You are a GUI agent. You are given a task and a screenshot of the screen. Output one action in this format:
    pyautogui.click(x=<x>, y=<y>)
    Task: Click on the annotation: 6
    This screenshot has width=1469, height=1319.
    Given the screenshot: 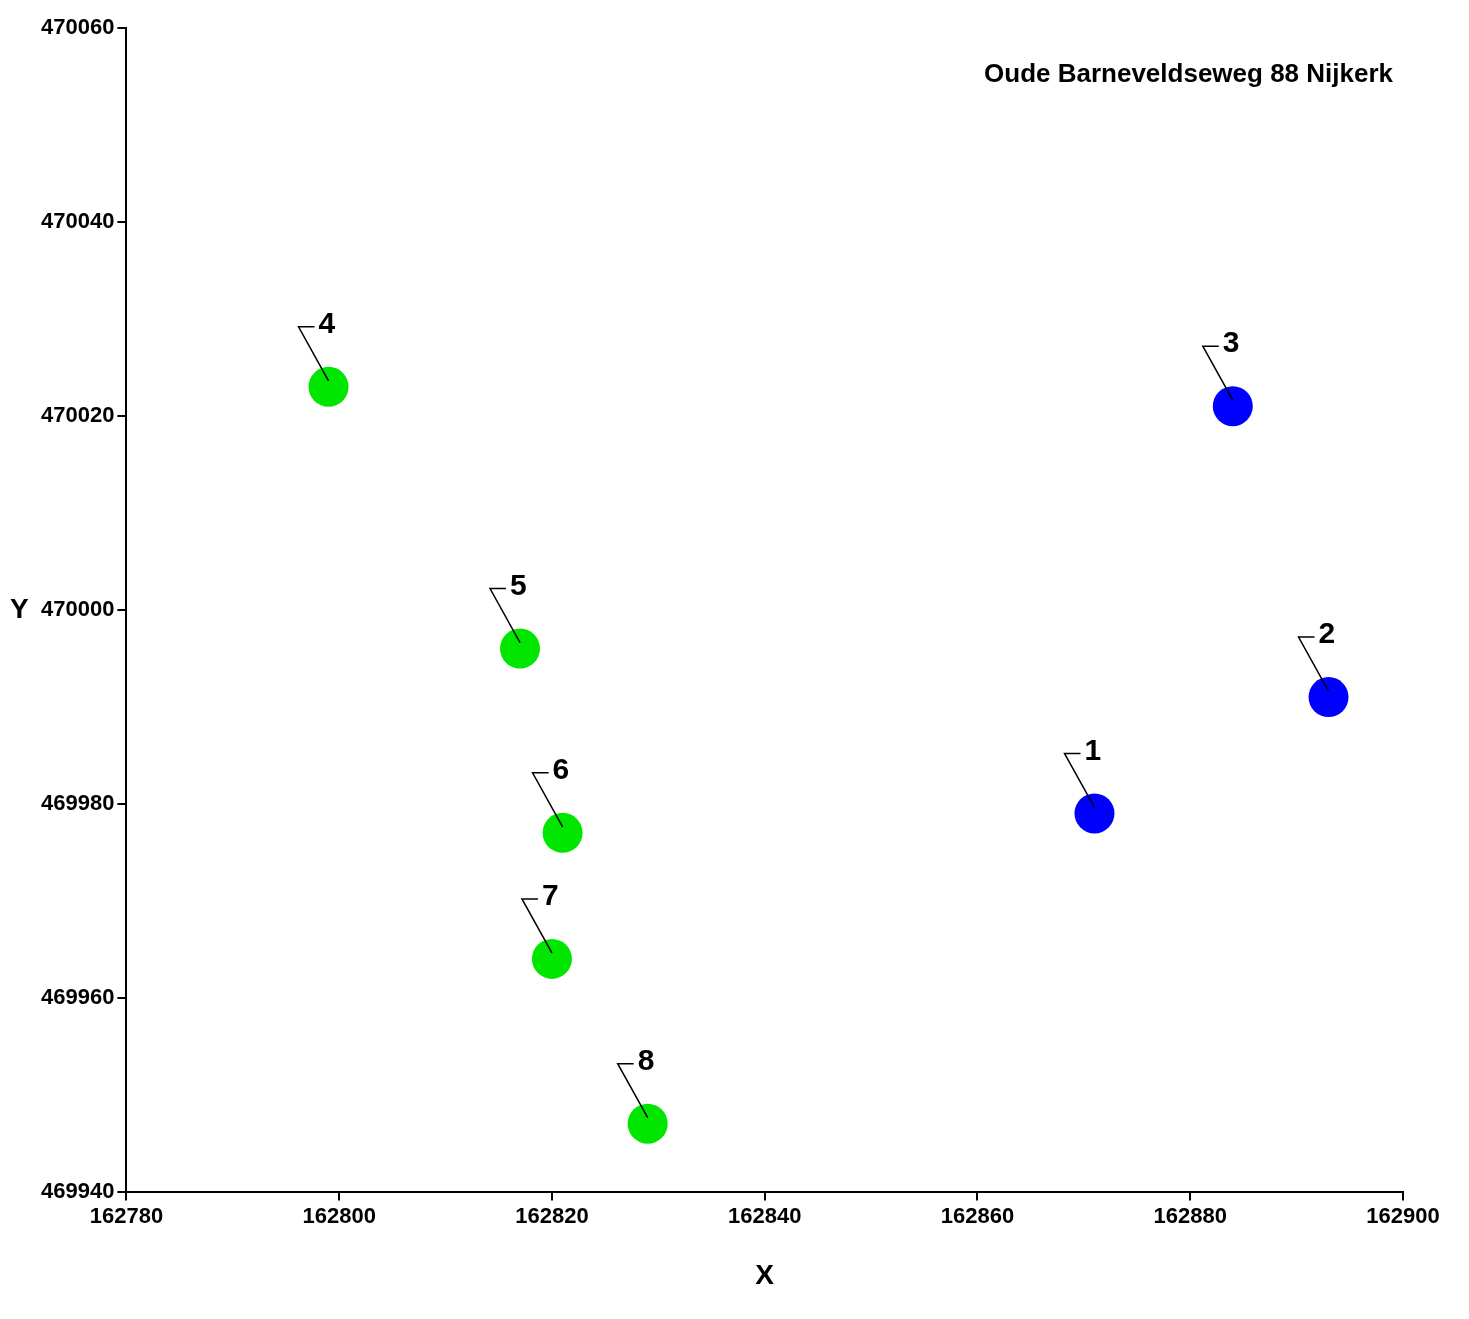 What is the action you would take?
    pyautogui.click(x=561, y=769)
    